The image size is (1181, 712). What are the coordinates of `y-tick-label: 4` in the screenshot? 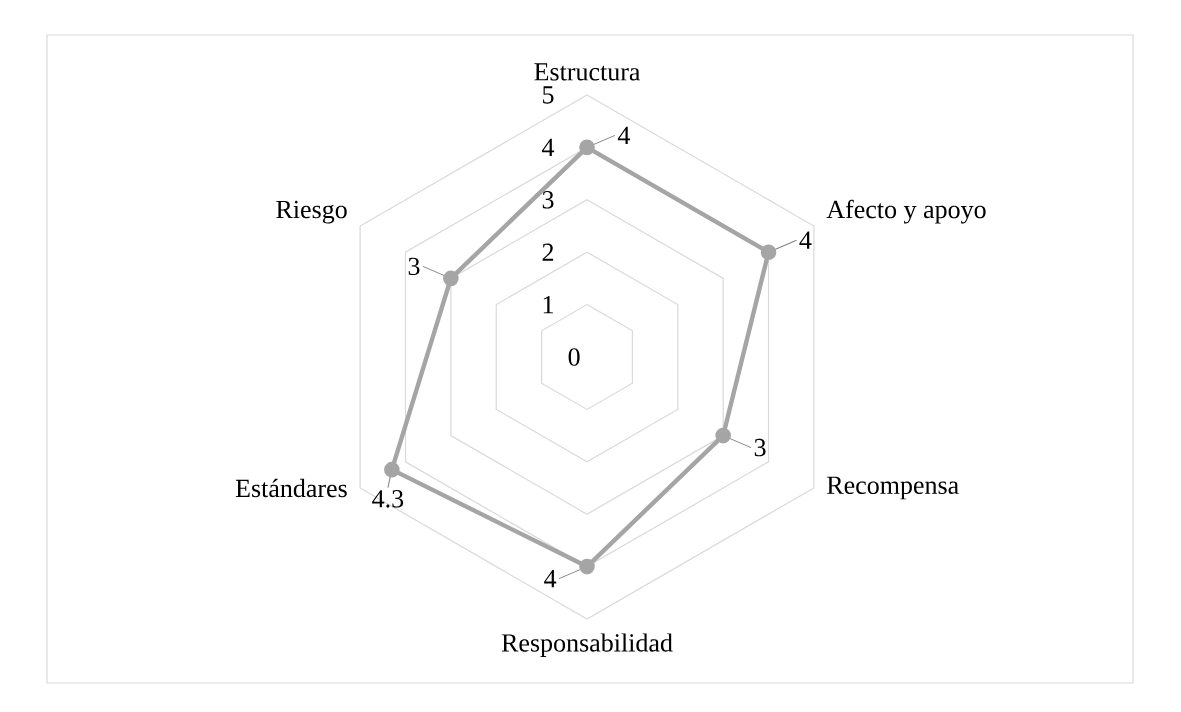 It's located at (548, 147).